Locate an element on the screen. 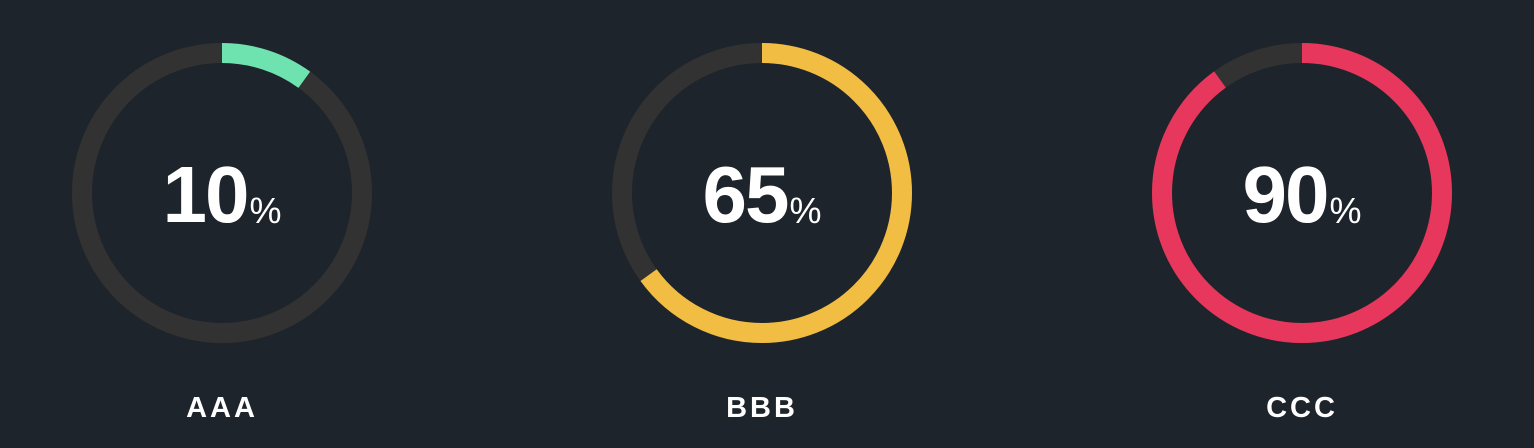 The height and width of the screenshot is (448, 1534). gauge-bbb-ring is located at coordinates (762, 193).